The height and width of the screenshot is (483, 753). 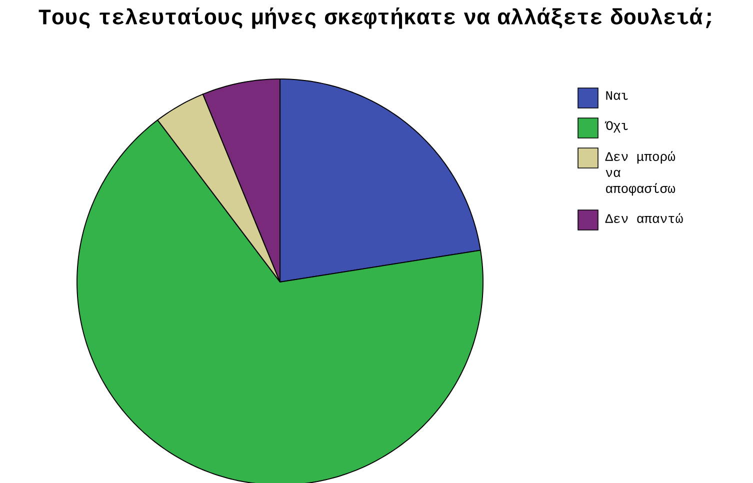 I want to click on legend-label: Δεν μπορώ να αποφασίσω, so click(x=640, y=173).